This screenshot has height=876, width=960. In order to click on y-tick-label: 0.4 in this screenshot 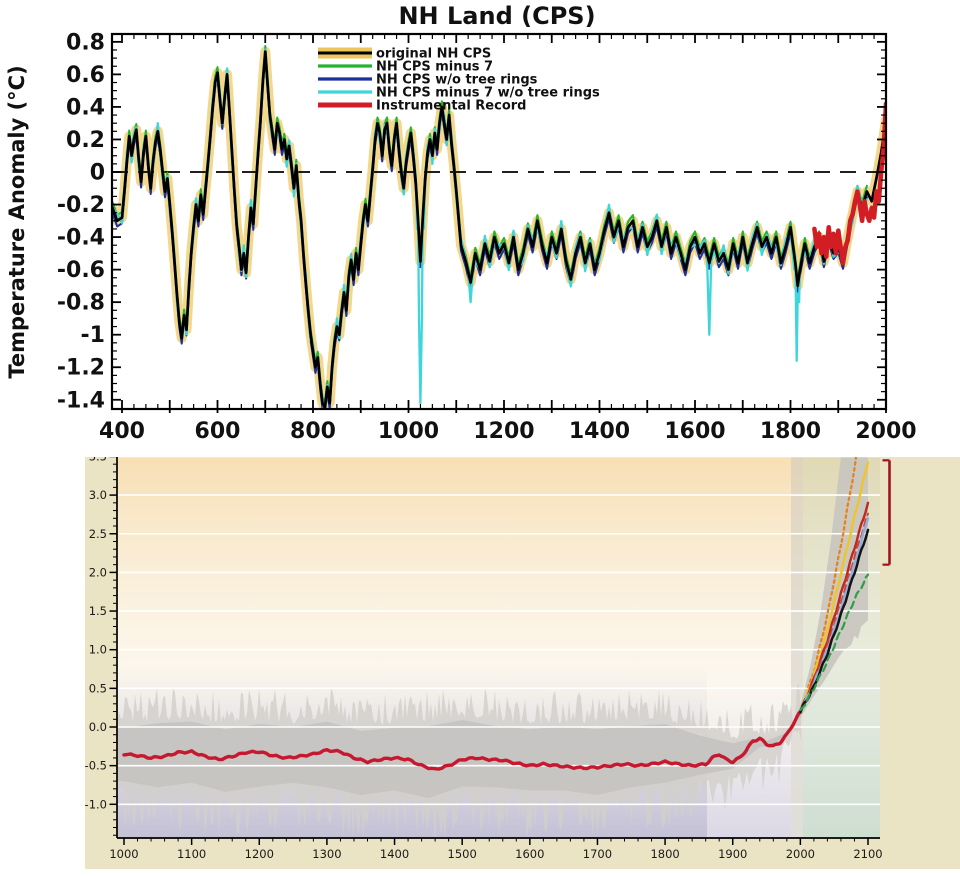, I will do `click(85, 107)`.